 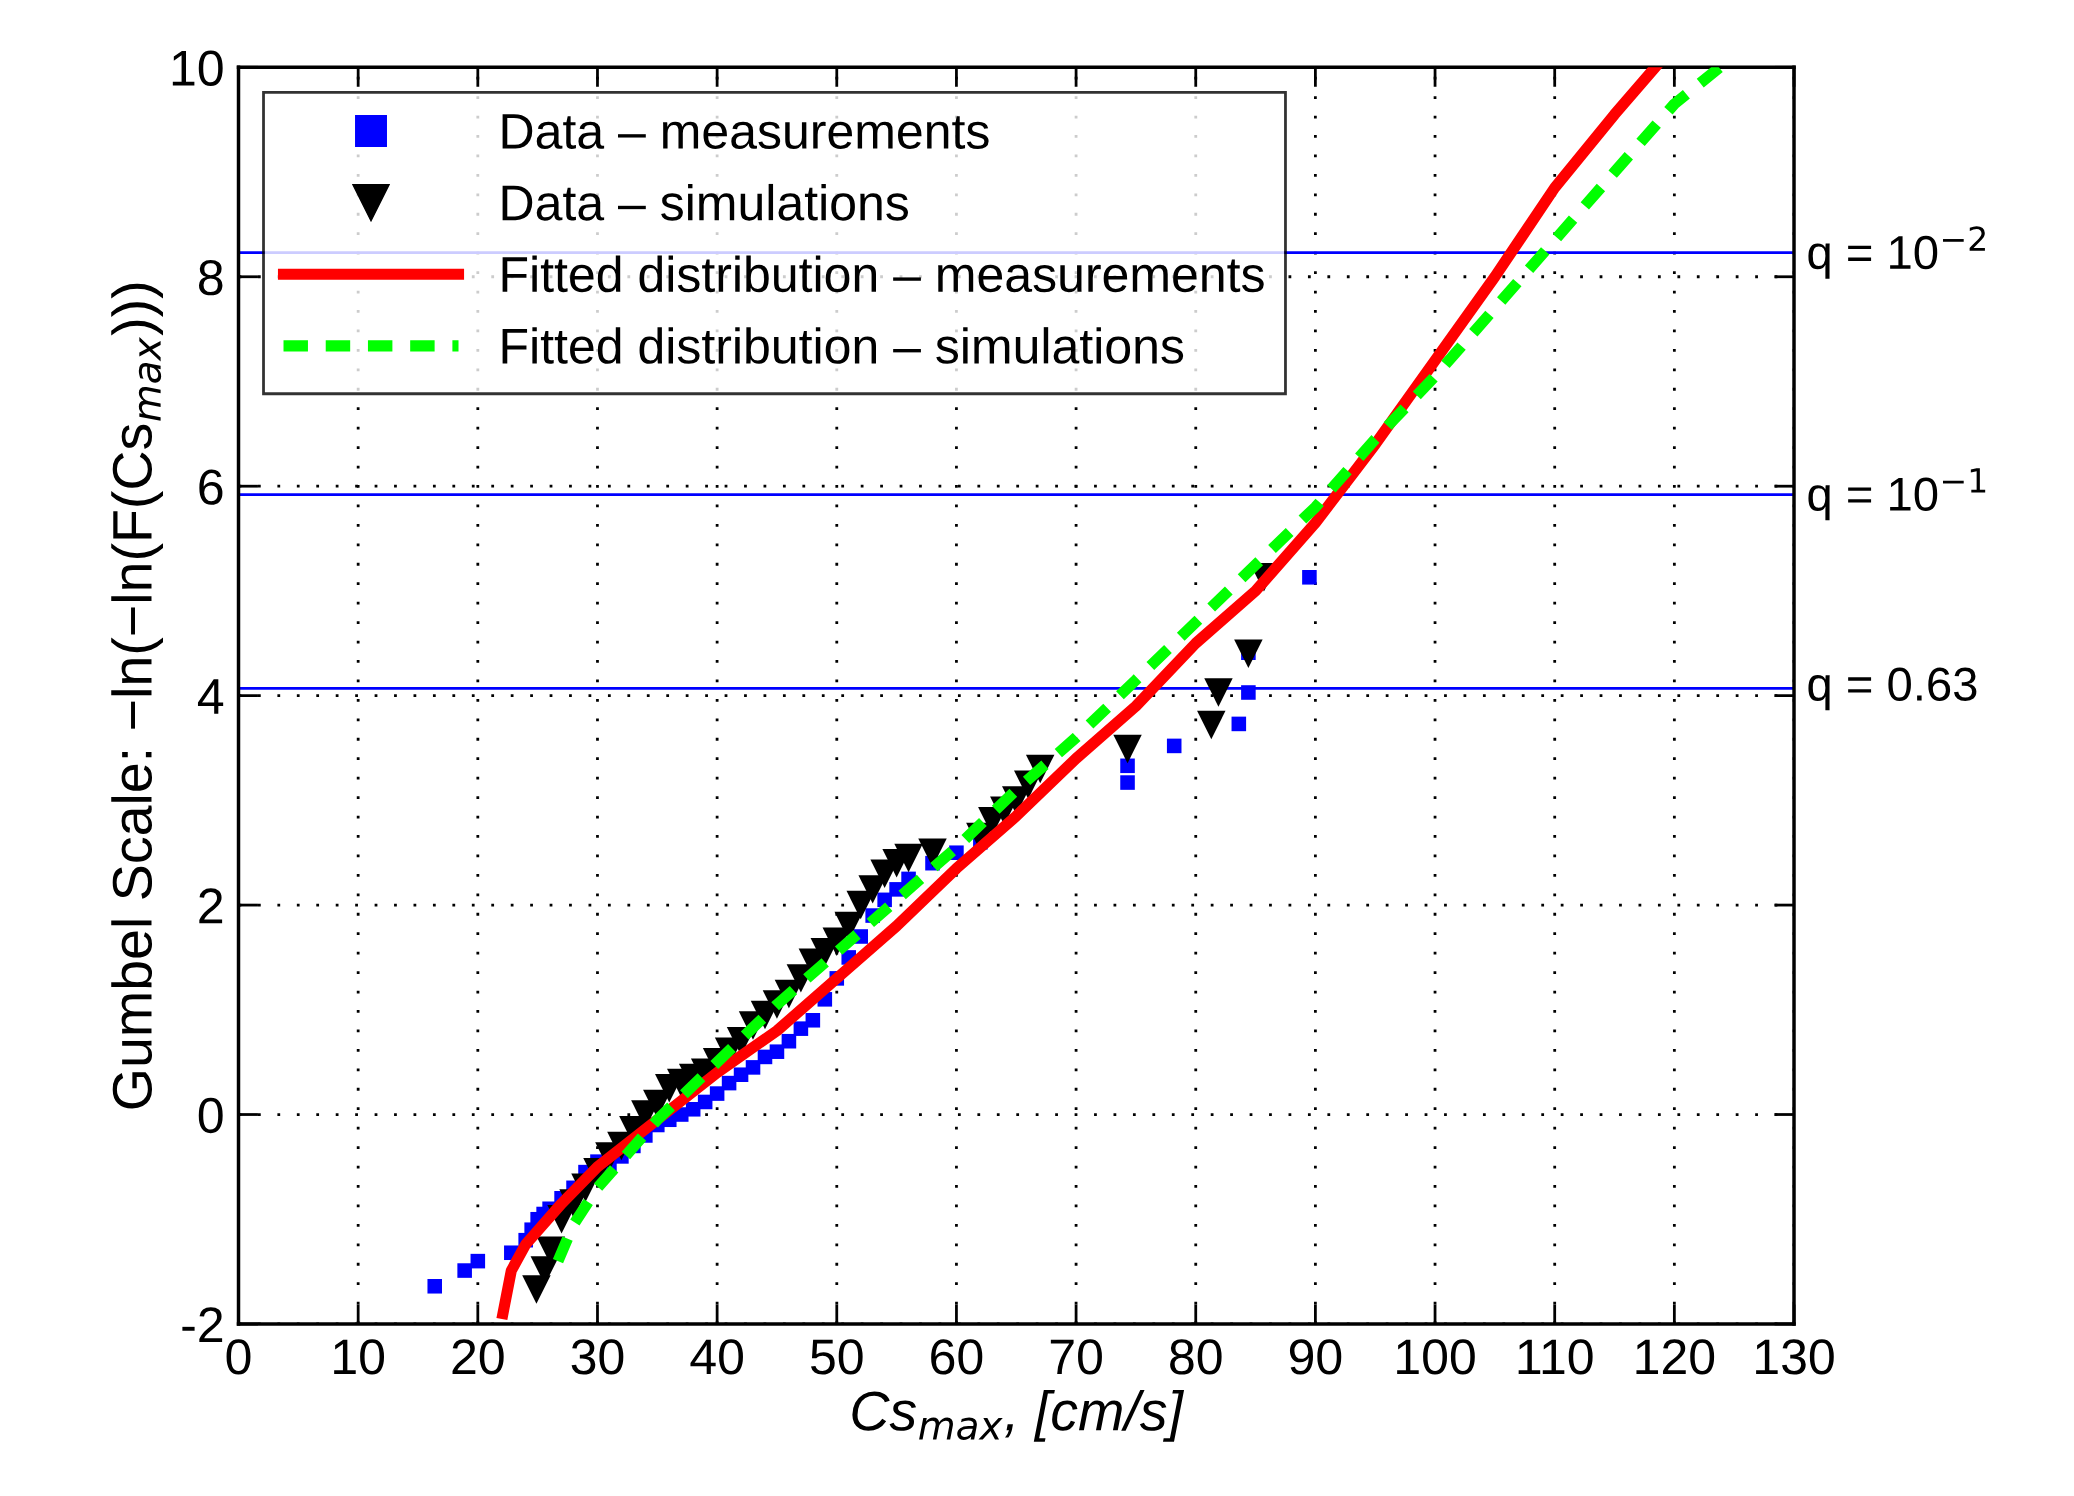 I want to click on x-tick-label: 70, so click(x=1076, y=1357).